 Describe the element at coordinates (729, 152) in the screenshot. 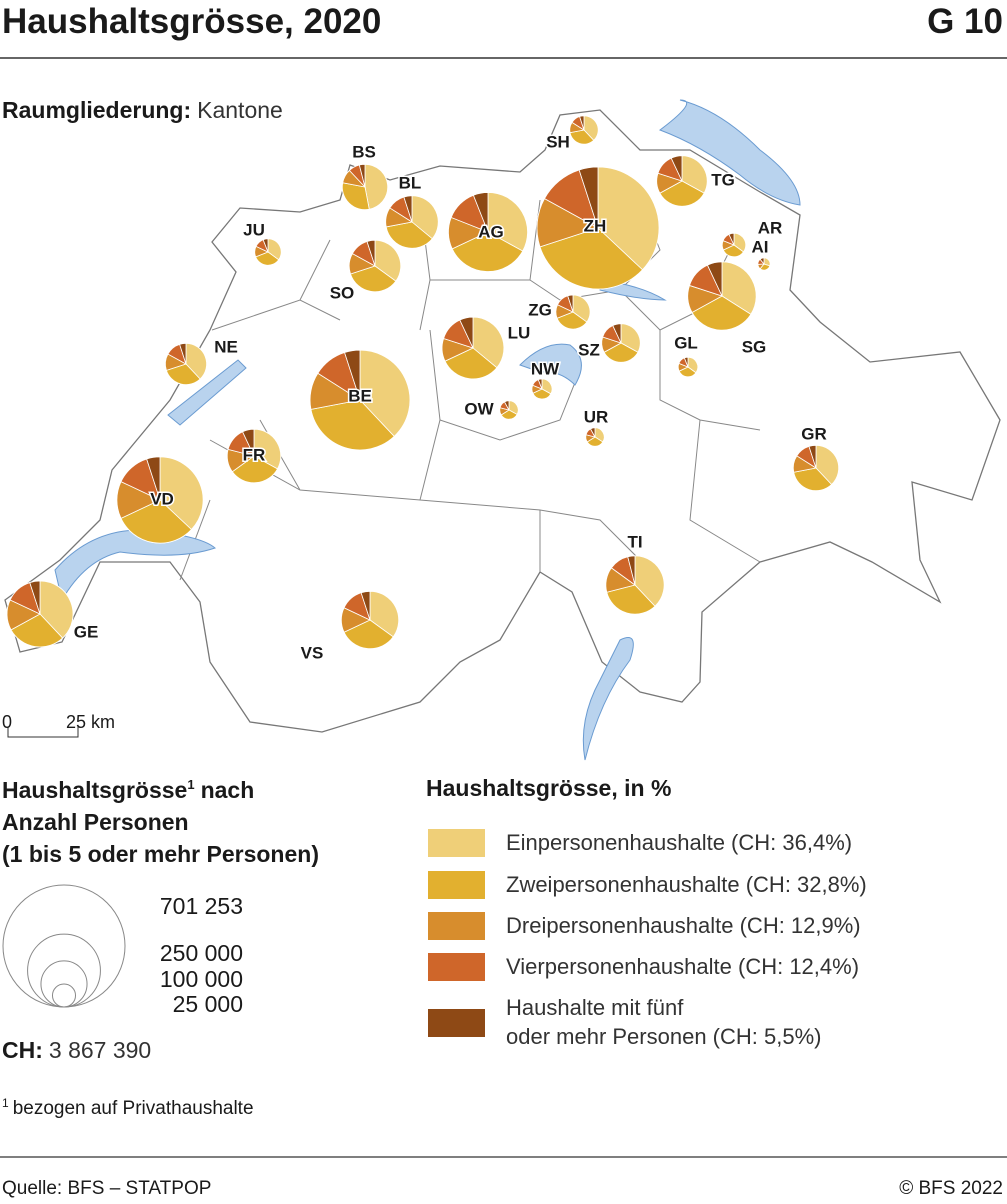

I see `lake-constance` at that location.